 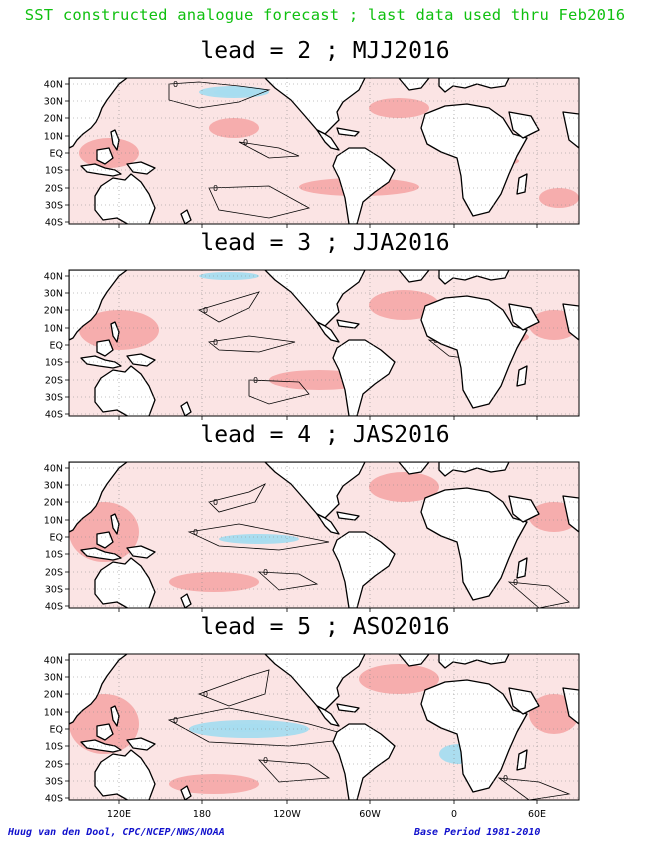 What do you see at coordinates (370, 814) in the screenshot?
I see `lon-label: 60W` at bounding box center [370, 814].